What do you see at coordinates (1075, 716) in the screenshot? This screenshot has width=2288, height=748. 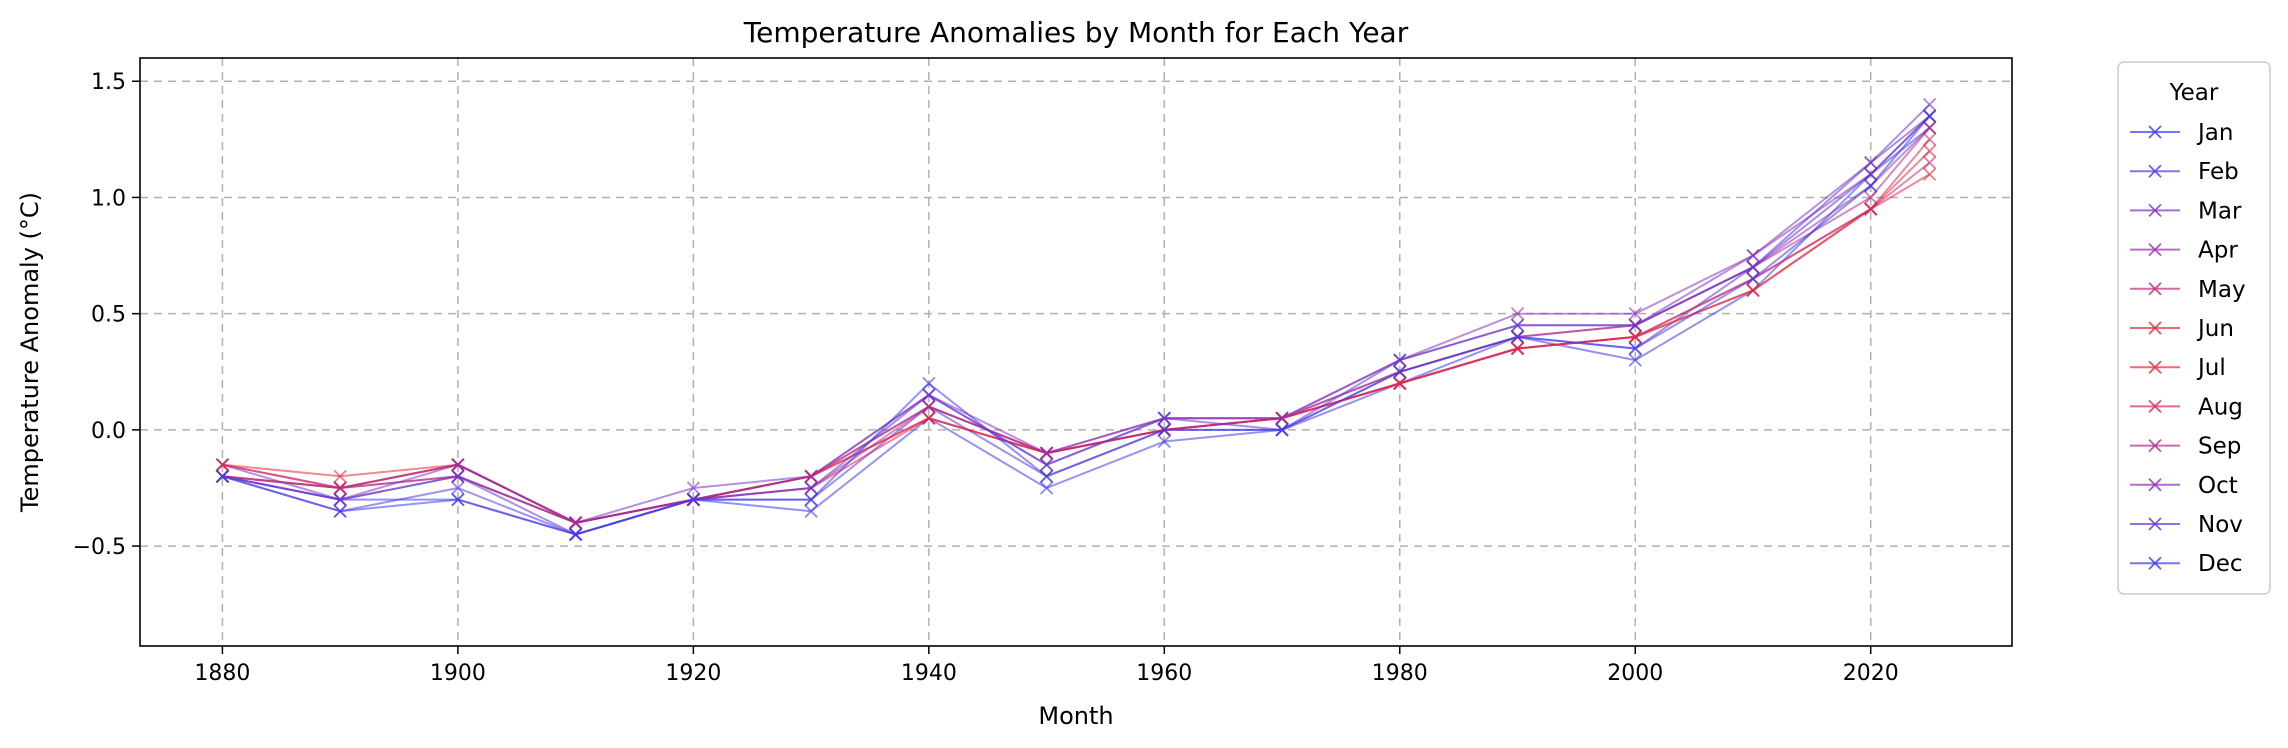 I see `x-axis-label: Month` at bounding box center [1075, 716].